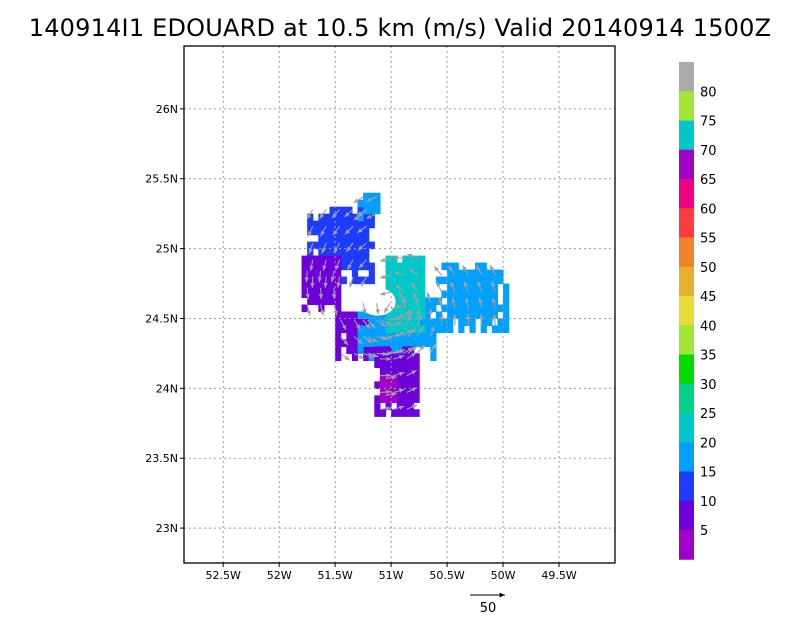 This screenshot has width=800, height=618. I want to click on y-tick-label: 23.5N, so click(161, 458).